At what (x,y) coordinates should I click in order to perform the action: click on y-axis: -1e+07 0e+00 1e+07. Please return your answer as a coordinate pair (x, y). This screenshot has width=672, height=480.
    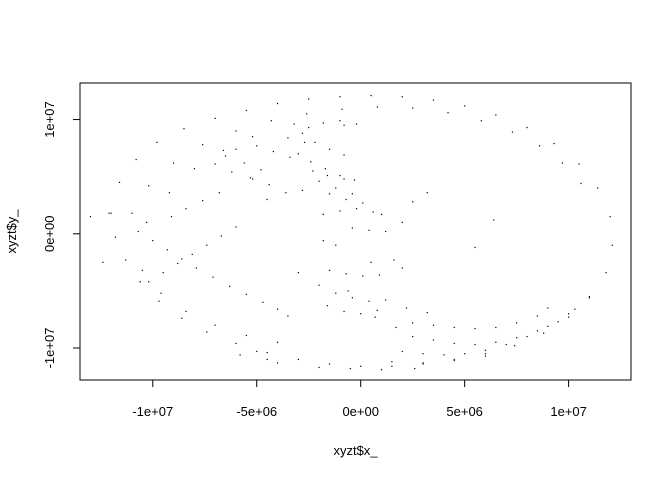
    Looking at the image, I should click on (61, 235).